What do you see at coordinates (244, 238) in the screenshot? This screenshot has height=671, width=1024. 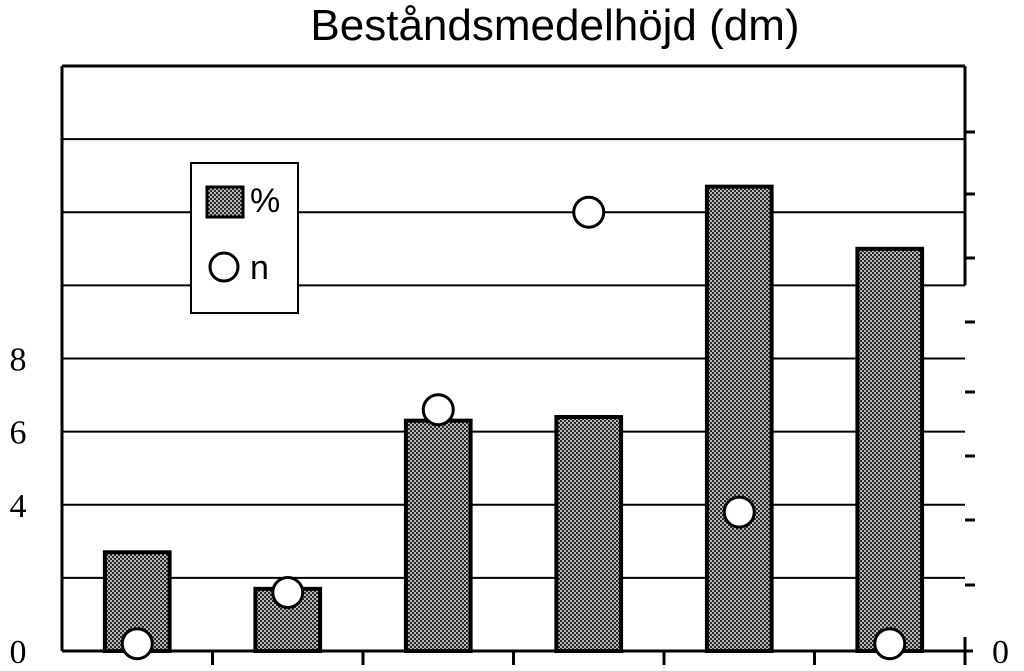 I see `legend: % n` at bounding box center [244, 238].